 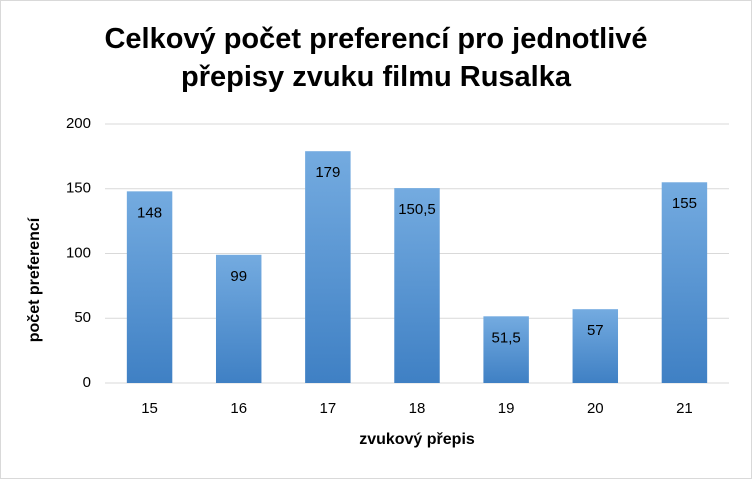 What do you see at coordinates (238, 276) in the screenshot?
I see `data-label: 99` at bounding box center [238, 276].